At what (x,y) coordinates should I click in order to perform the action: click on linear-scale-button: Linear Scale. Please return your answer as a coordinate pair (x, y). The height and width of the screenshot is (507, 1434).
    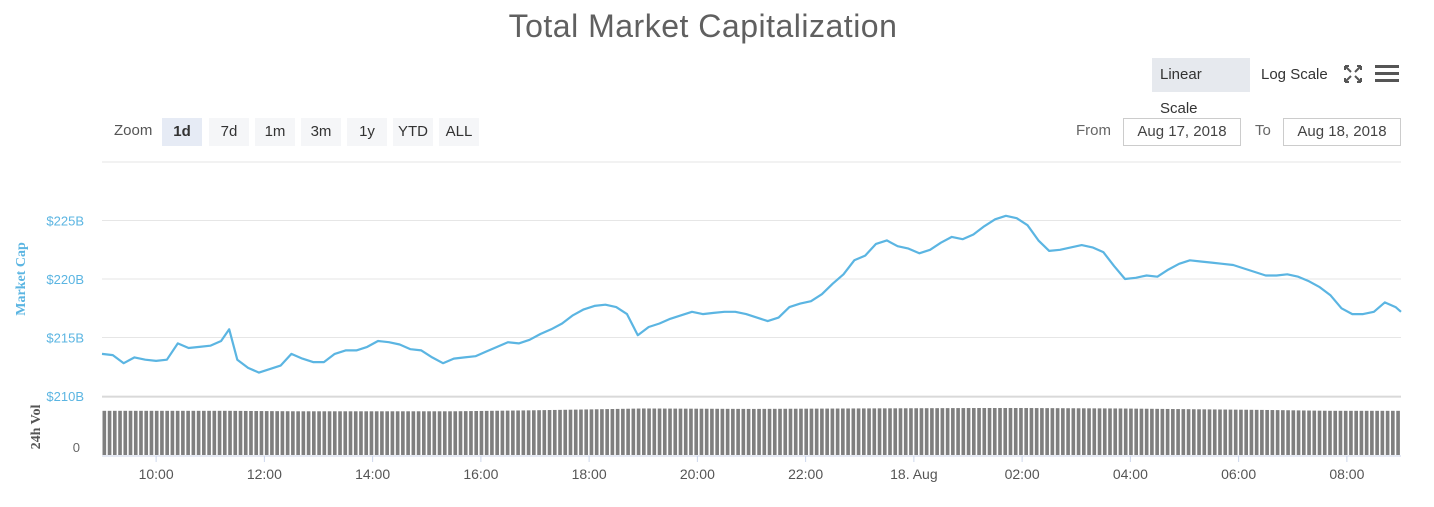
    Looking at the image, I should click on (1201, 87).